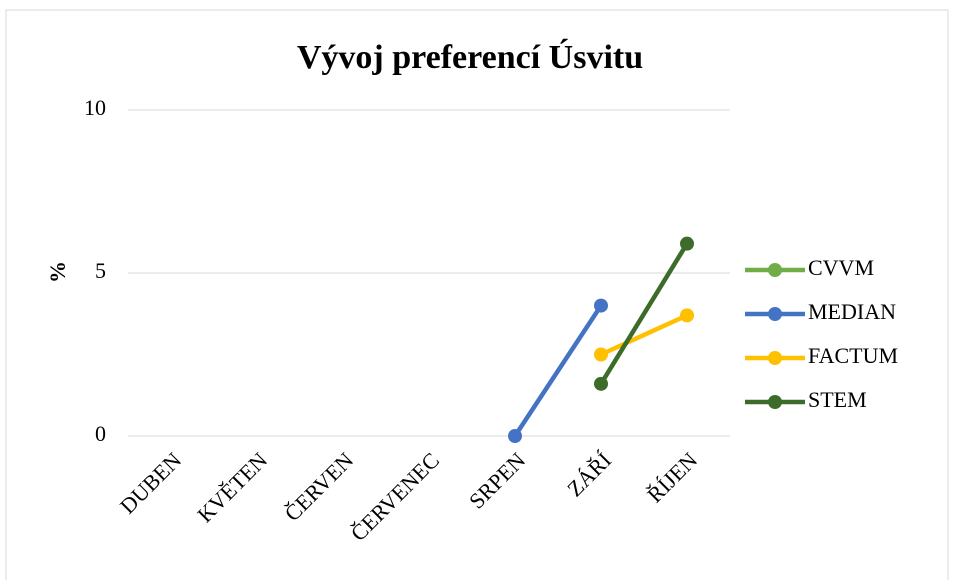 This screenshot has height=585, width=955. What do you see at coordinates (852, 311) in the screenshot?
I see `legend-label: MEDIAN` at bounding box center [852, 311].